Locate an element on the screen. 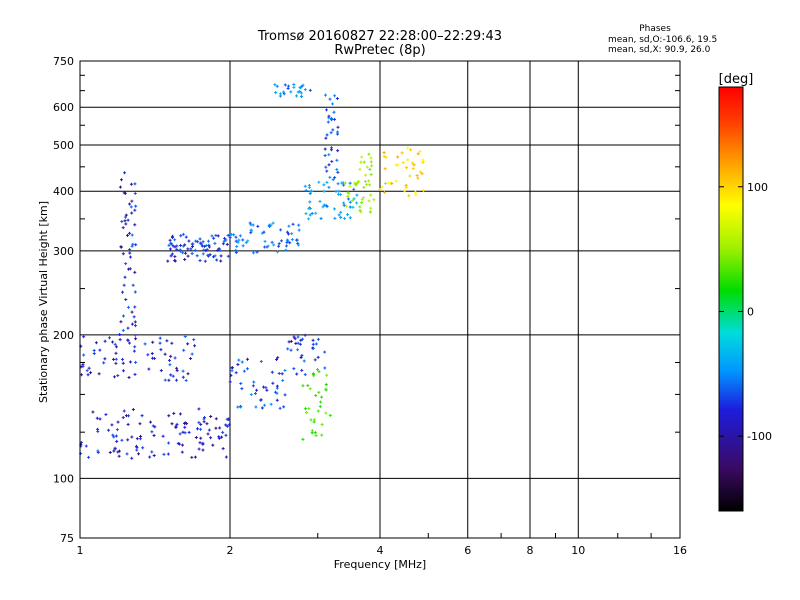 This screenshot has width=800, height=600. x-axis-ticks: 1 2 4 6 8 10 16 is located at coordinates (382, 545).